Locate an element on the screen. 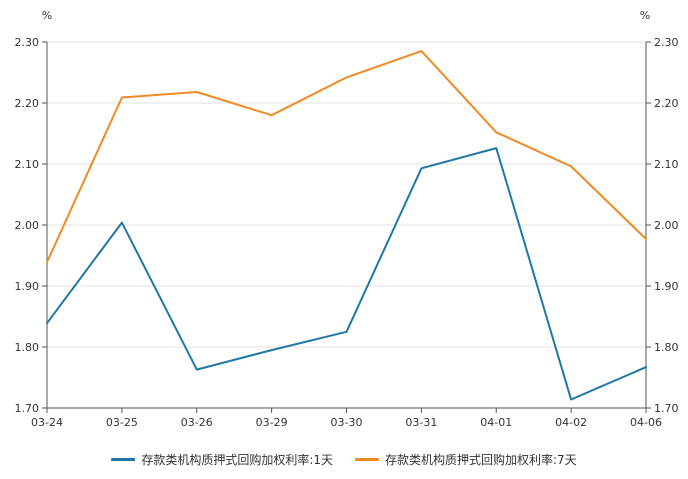  x-tick-label: 04-06 is located at coordinates (646, 422).